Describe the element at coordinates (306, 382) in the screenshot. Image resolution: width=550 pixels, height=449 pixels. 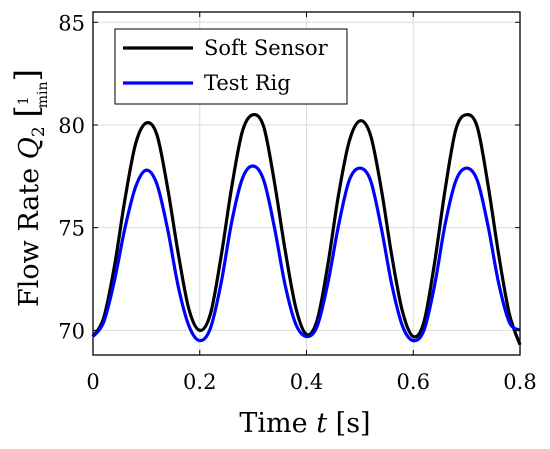
I see `x-tick-label: 0.4` at that location.